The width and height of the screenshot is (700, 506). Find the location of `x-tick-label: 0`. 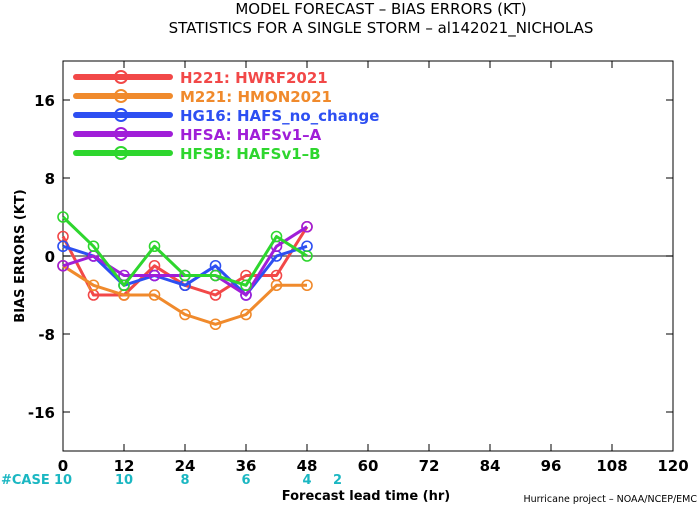

x-tick-label: 0 is located at coordinates (63, 466).